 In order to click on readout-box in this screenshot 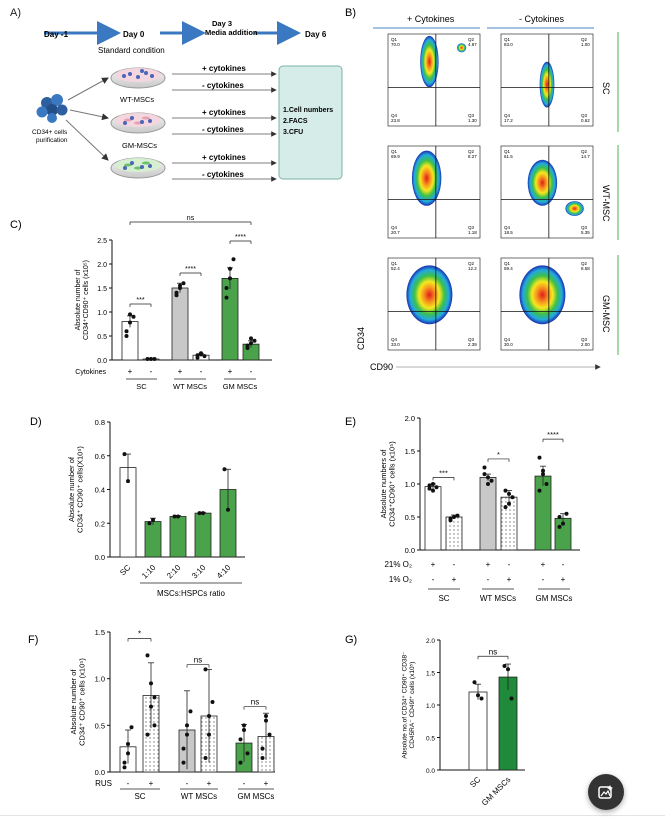, I will do `click(310, 122)`.